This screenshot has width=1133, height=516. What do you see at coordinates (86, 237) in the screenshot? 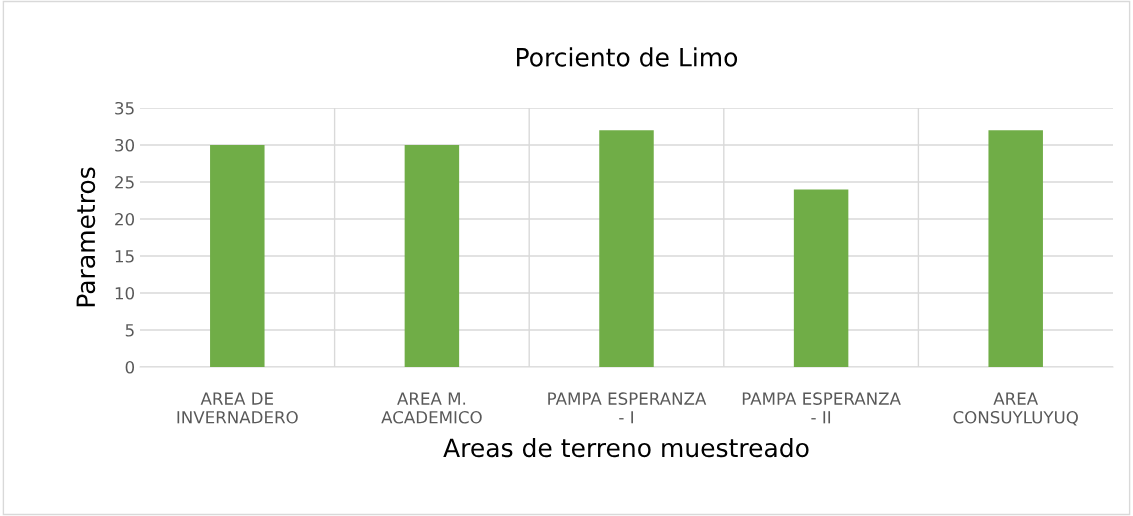
I see `y-axis-title: Parametros` at bounding box center [86, 237].